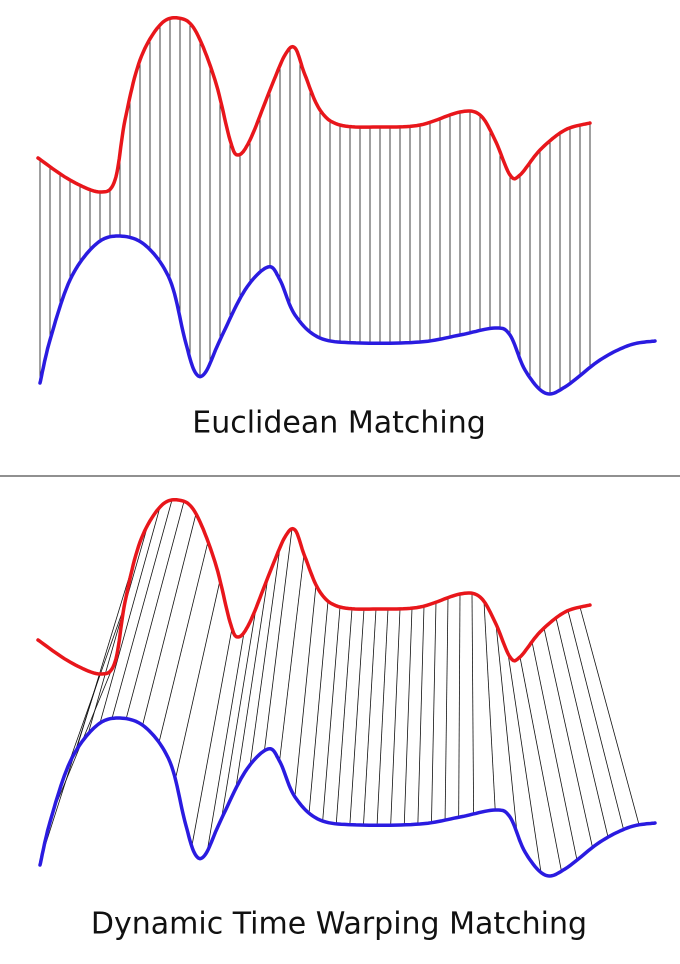  Describe the element at coordinates (339, 924) in the screenshot. I see `dtw-caption: Dynamic Time Warping Matching` at that location.